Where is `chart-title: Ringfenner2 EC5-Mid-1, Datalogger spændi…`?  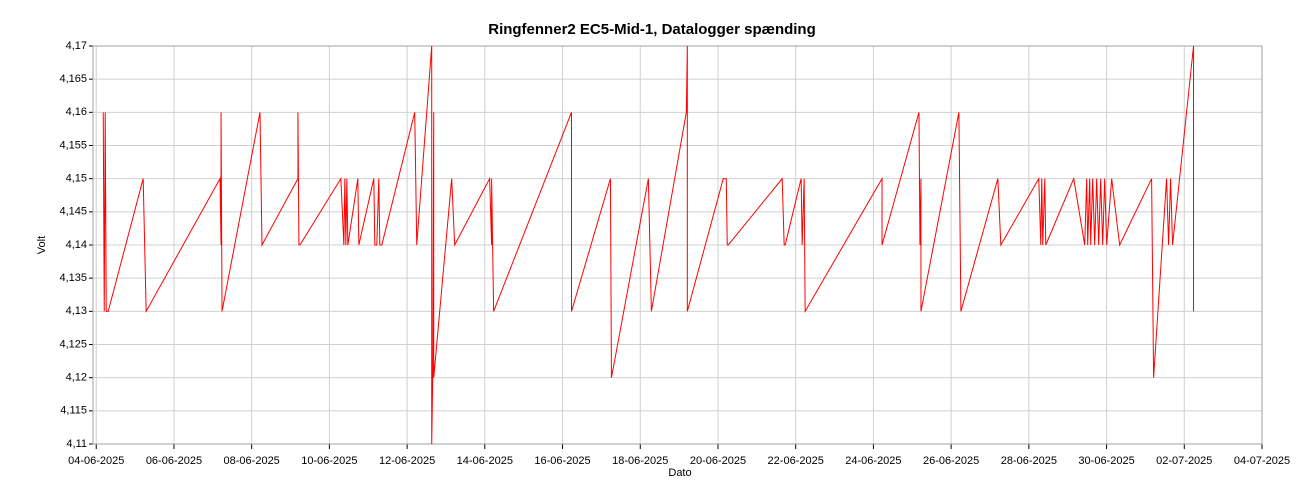 chart-title: Ringfenner2 EC5-Mid-1, Datalogger spændi… is located at coordinates (652, 29).